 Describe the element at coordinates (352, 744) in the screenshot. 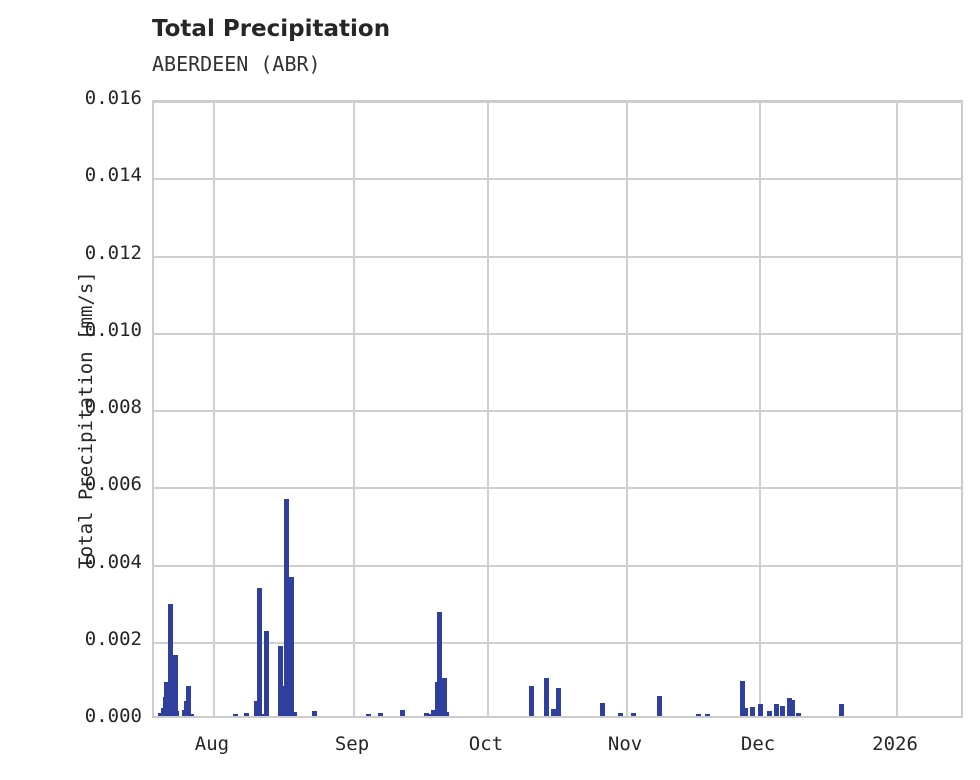

I see `x-tick-label: Sep` at that location.